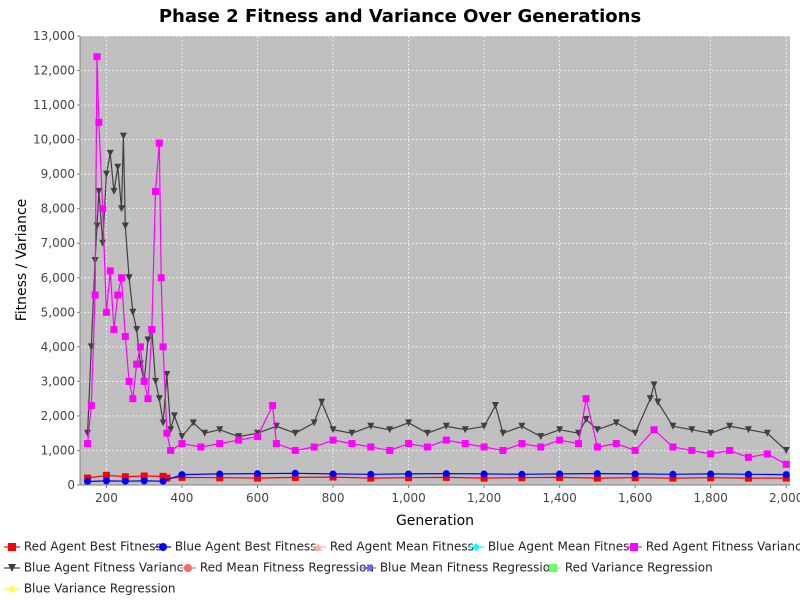 This screenshot has width=800, height=600. What do you see at coordinates (257, 498) in the screenshot?
I see `x-tick-label: 600` at bounding box center [257, 498].